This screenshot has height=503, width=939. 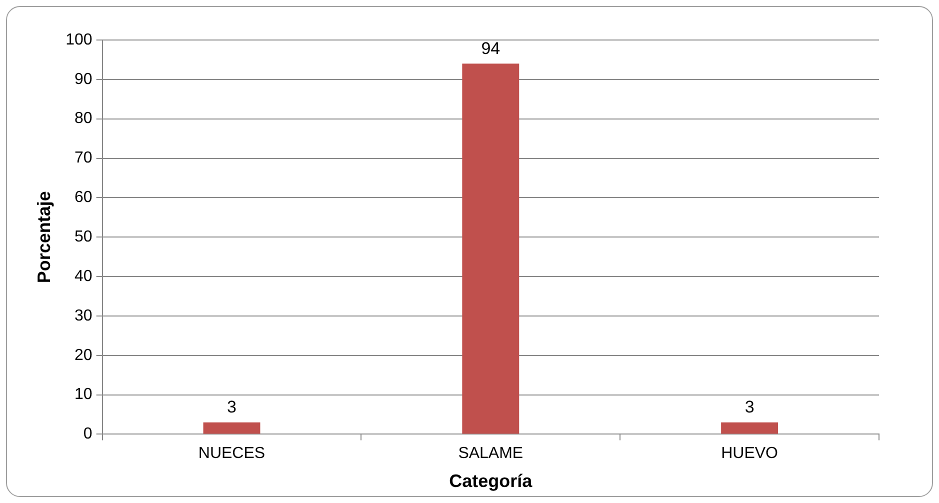 I want to click on x-tick-label: SALAME, so click(x=491, y=453).